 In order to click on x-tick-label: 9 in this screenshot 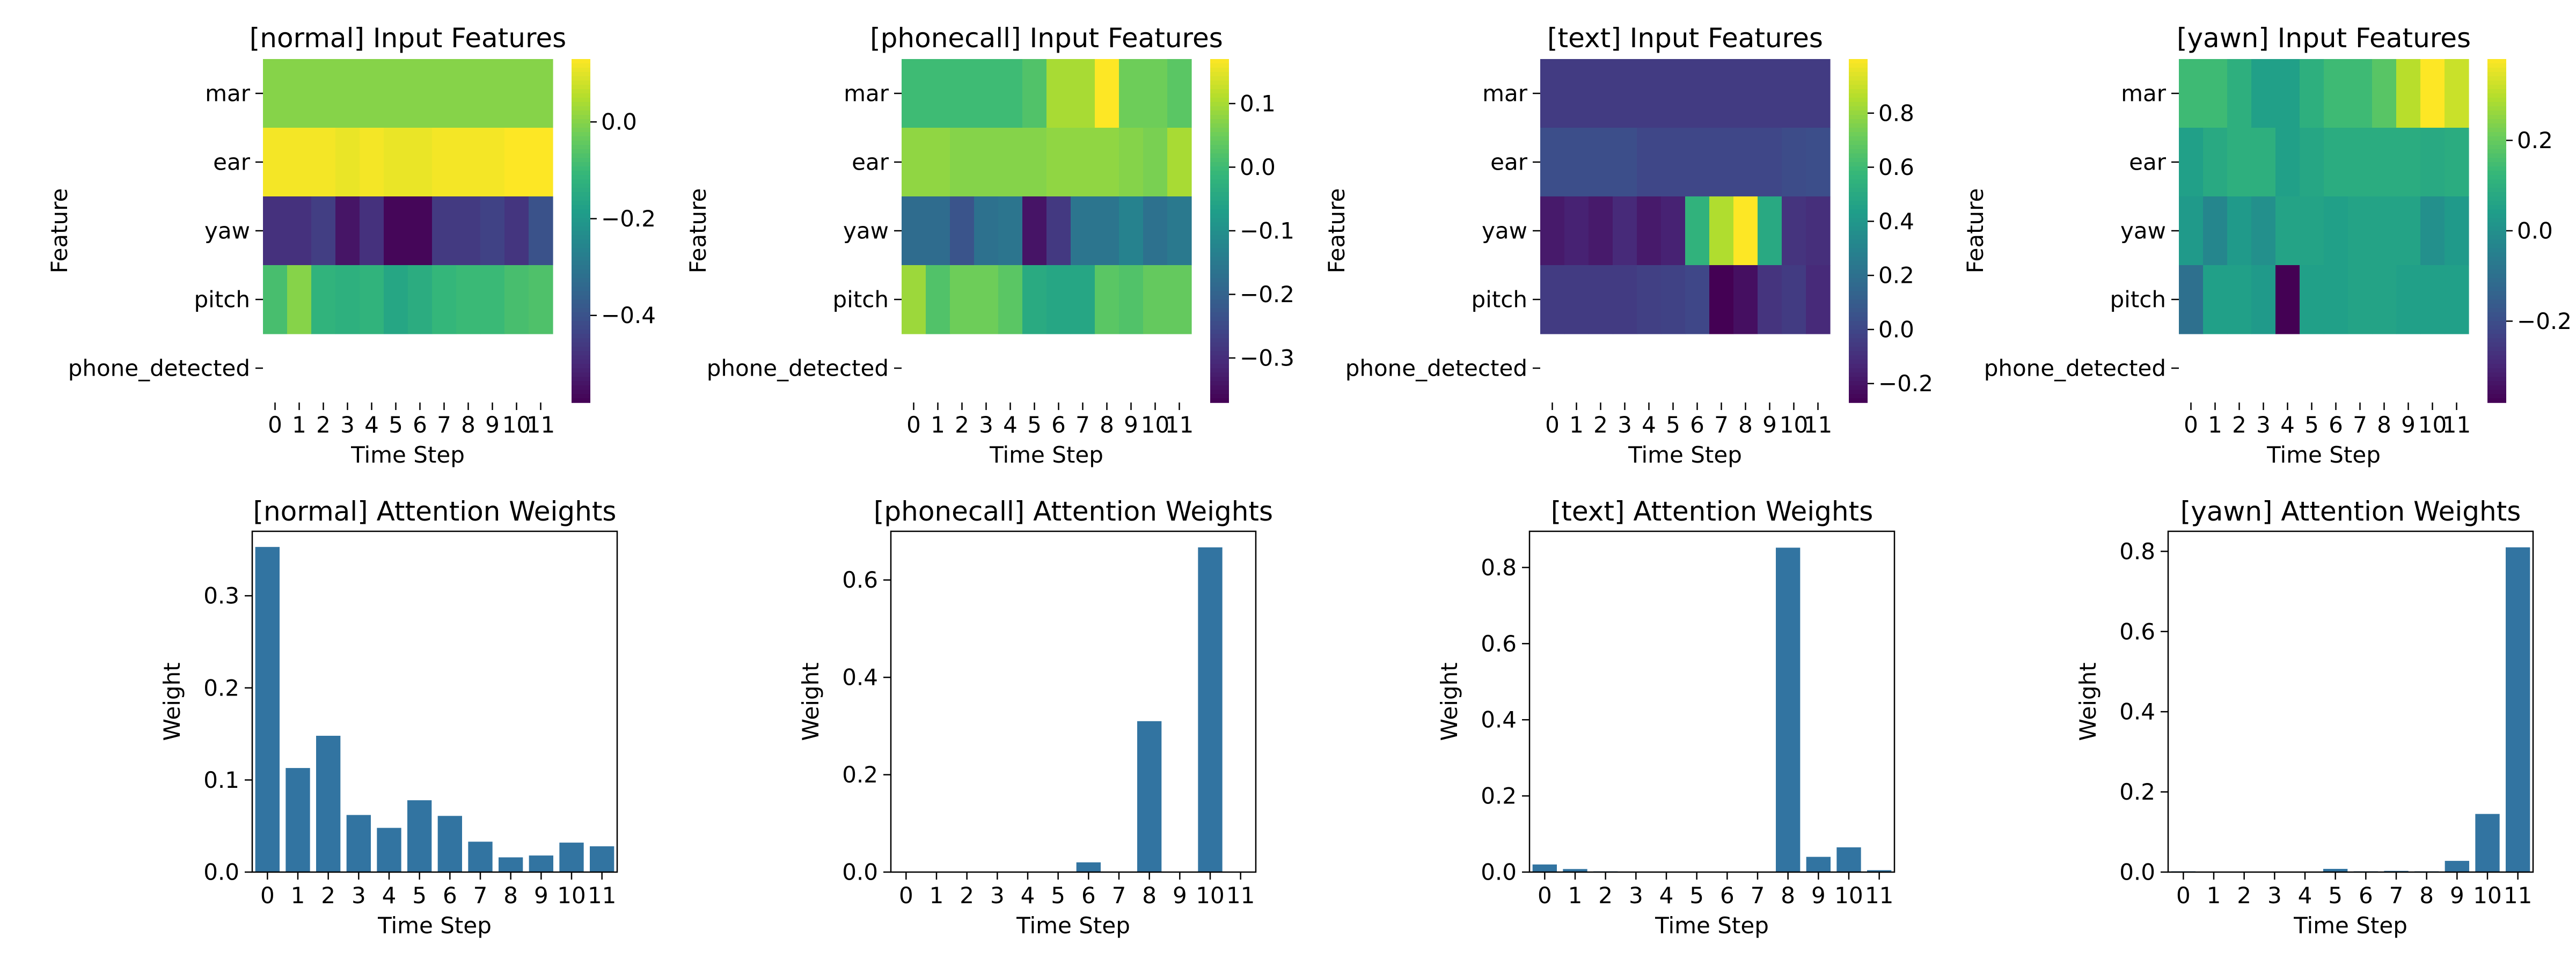, I will do `click(1818, 895)`.